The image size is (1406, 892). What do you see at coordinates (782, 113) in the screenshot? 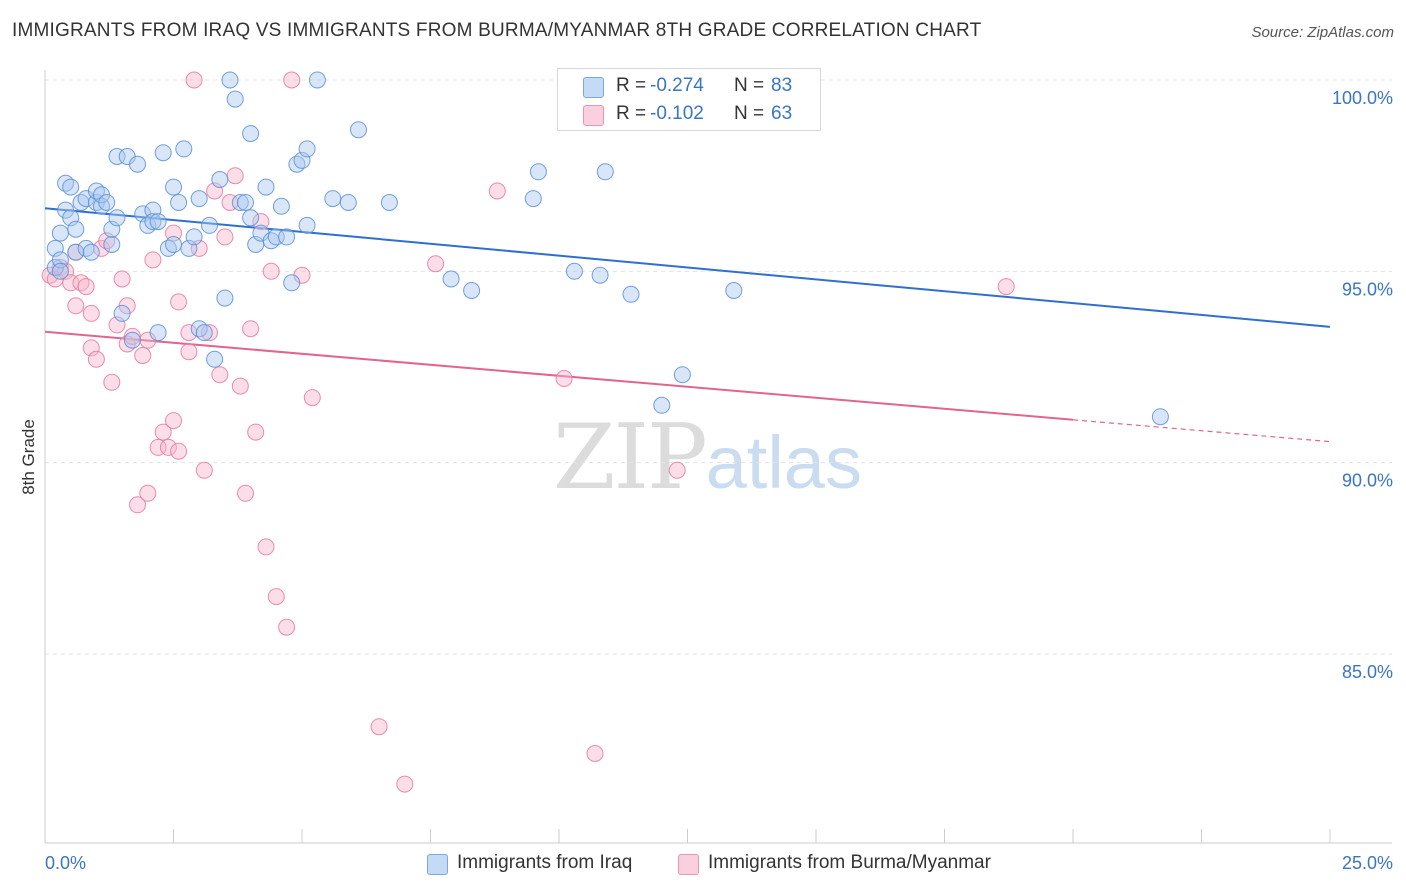
I see `legend-n-value: 63` at bounding box center [782, 113].